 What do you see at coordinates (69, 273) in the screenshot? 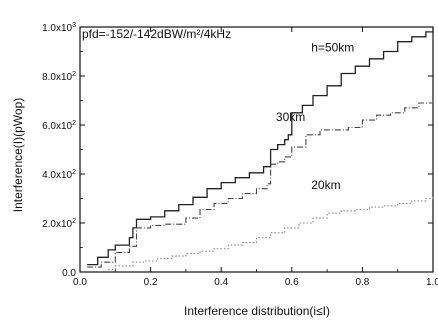
I see `y-tick-label: 0.0` at bounding box center [69, 273].